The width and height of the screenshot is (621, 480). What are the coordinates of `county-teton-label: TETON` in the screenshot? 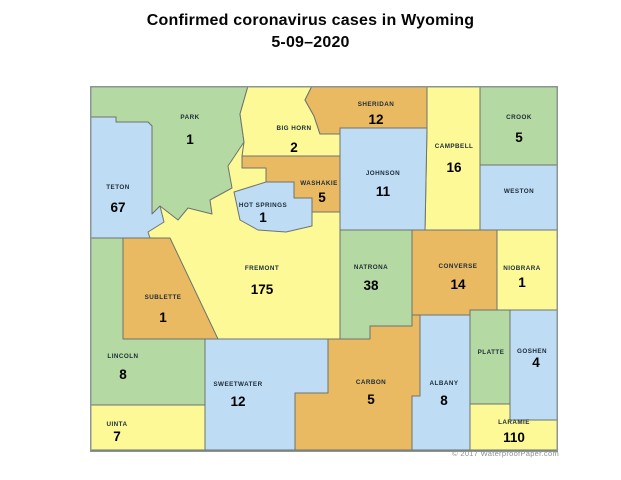 It's located at (117, 187).